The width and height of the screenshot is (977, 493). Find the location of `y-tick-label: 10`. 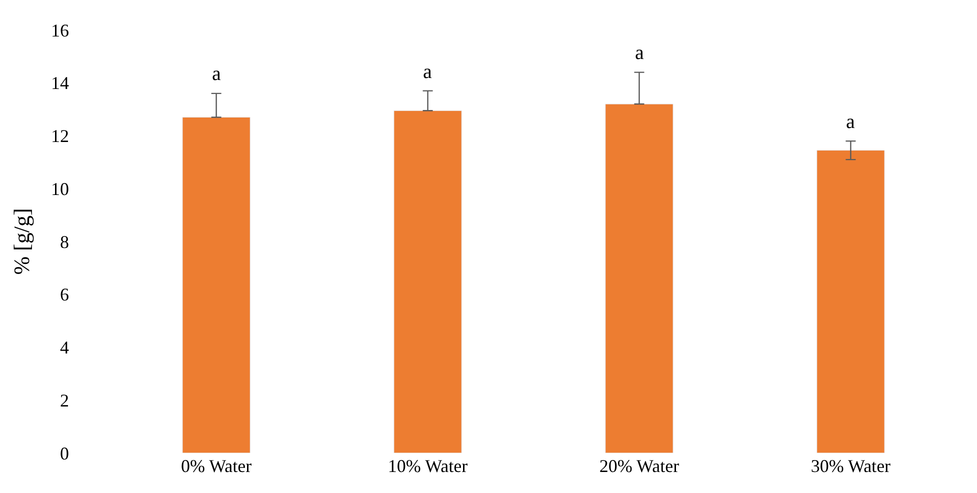

y-tick-label: 10 is located at coordinates (60, 188).